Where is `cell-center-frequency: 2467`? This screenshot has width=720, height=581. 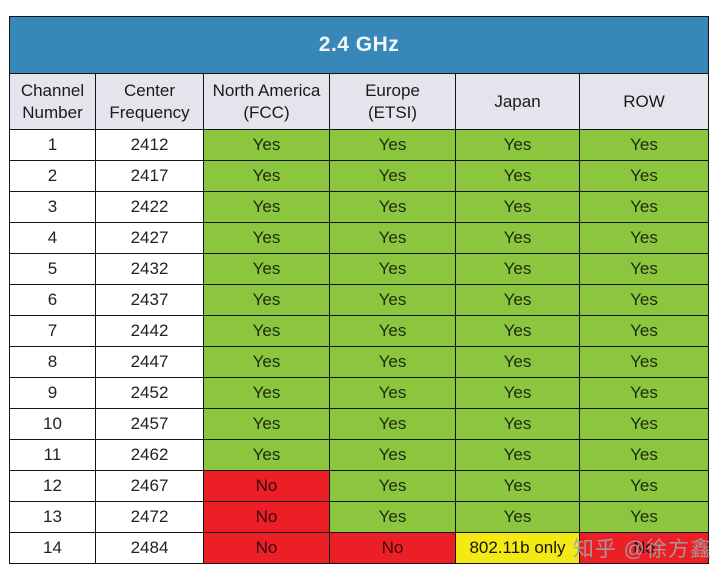
cell-center-frequency: 2467 is located at coordinates (149, 486).